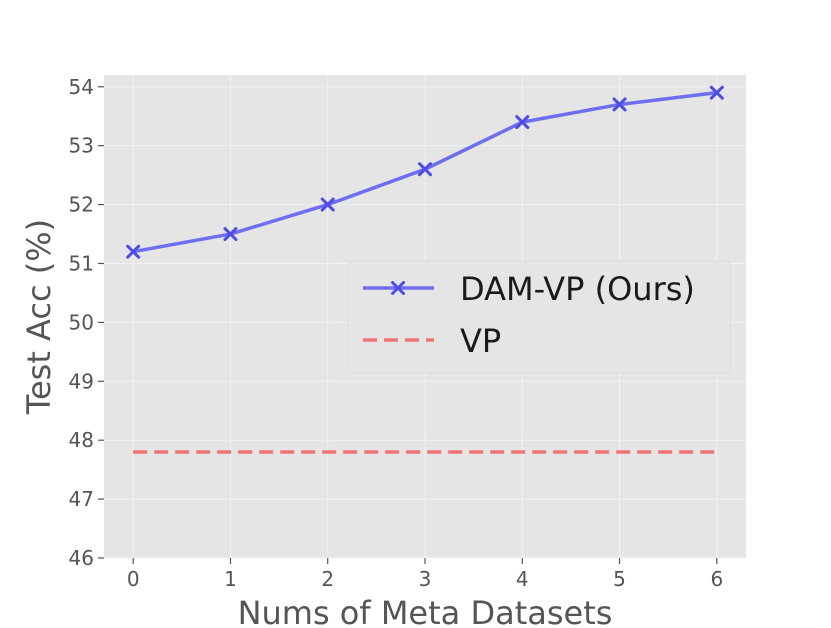 The image size is (831, 628). I want to click on y-axis-title: Test Acc (%), so click(39, 317).